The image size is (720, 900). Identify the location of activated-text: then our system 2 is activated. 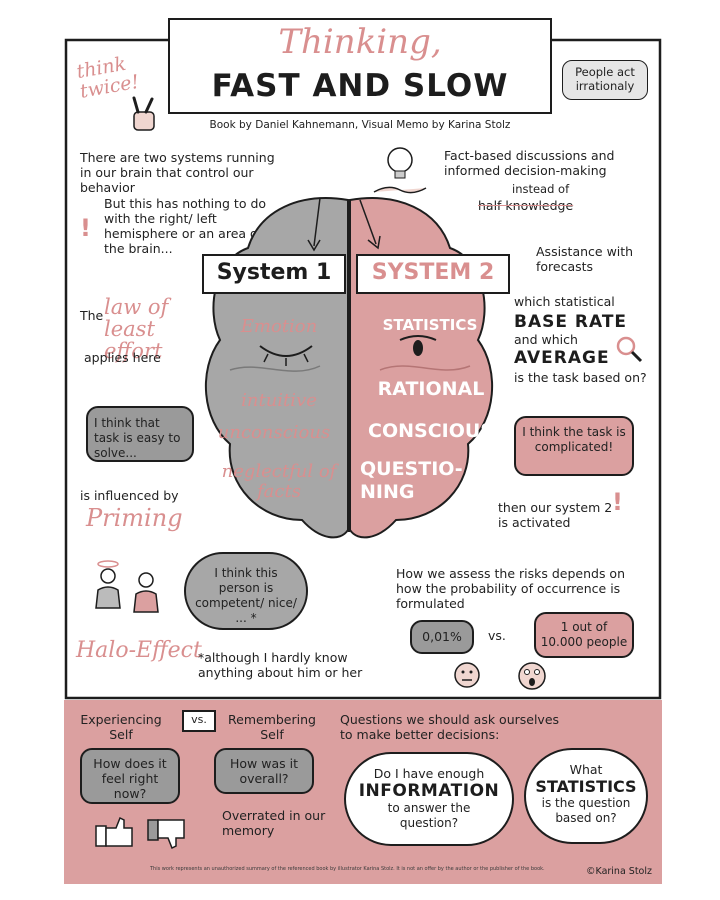
(555, 515).